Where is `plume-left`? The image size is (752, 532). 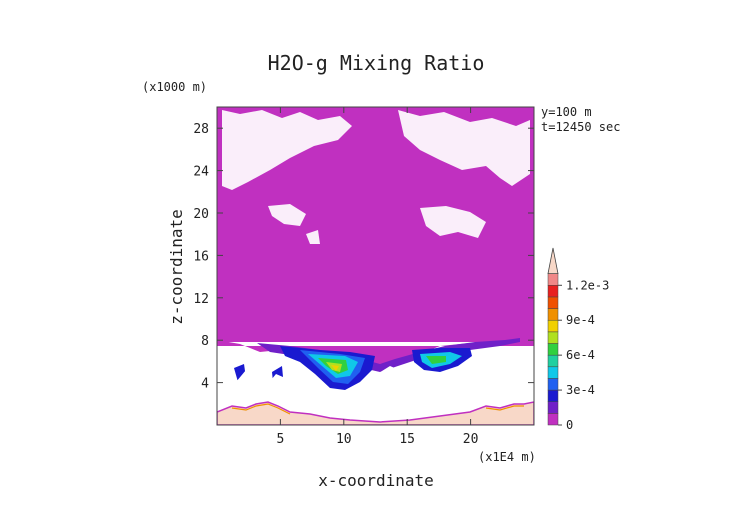 plume-left is located at coordinates (327, 368).